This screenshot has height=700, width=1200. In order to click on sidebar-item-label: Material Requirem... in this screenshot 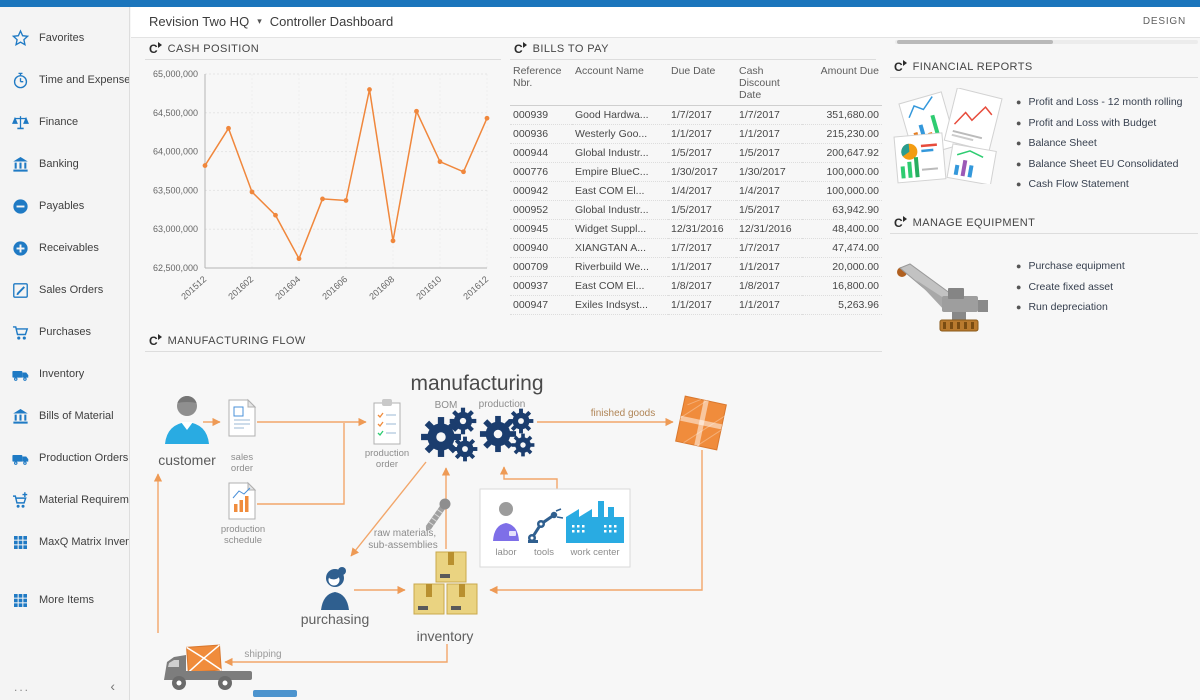, I will do `click(84, 500)`.